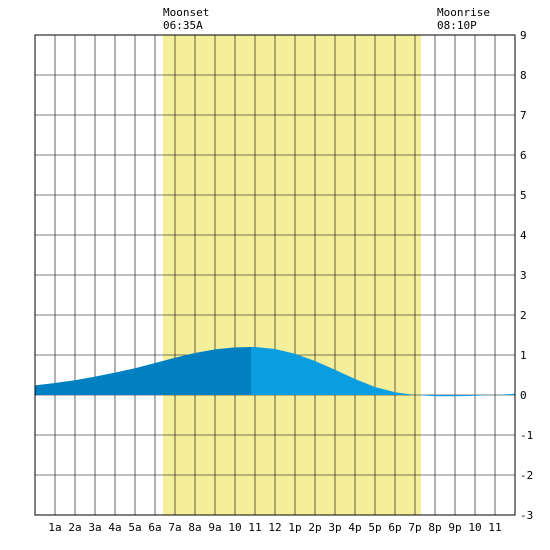 This screenshot has height=550, width=550. What do you see at coordinates (314, 527) in the screenshot?
I see `x-tick-label: 2p` at bounding box center [314, 527].